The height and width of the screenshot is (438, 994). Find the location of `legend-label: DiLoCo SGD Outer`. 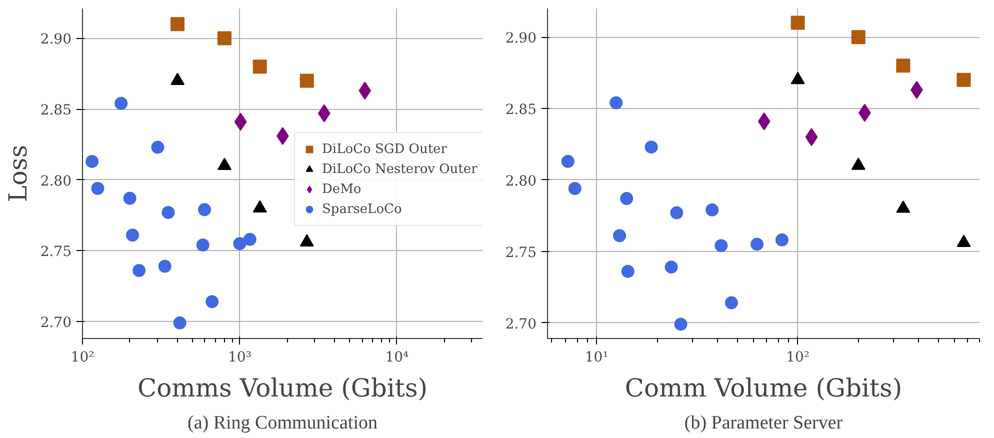

legend-label: DiLoCo SGD Outer is located at coordinates (384, 149).